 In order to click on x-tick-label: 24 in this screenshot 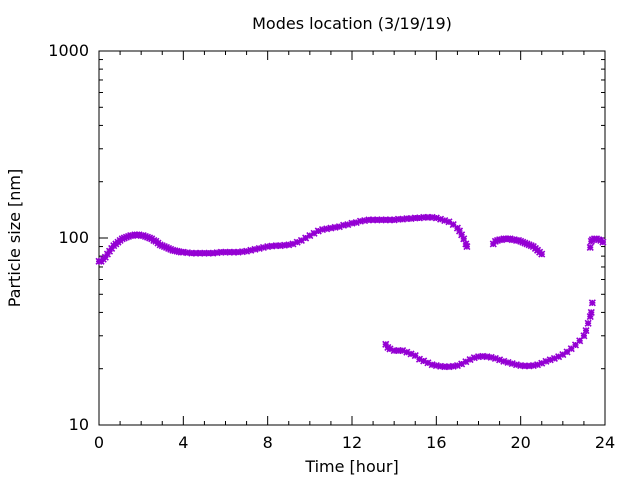, I will do `click(605, 442)`.